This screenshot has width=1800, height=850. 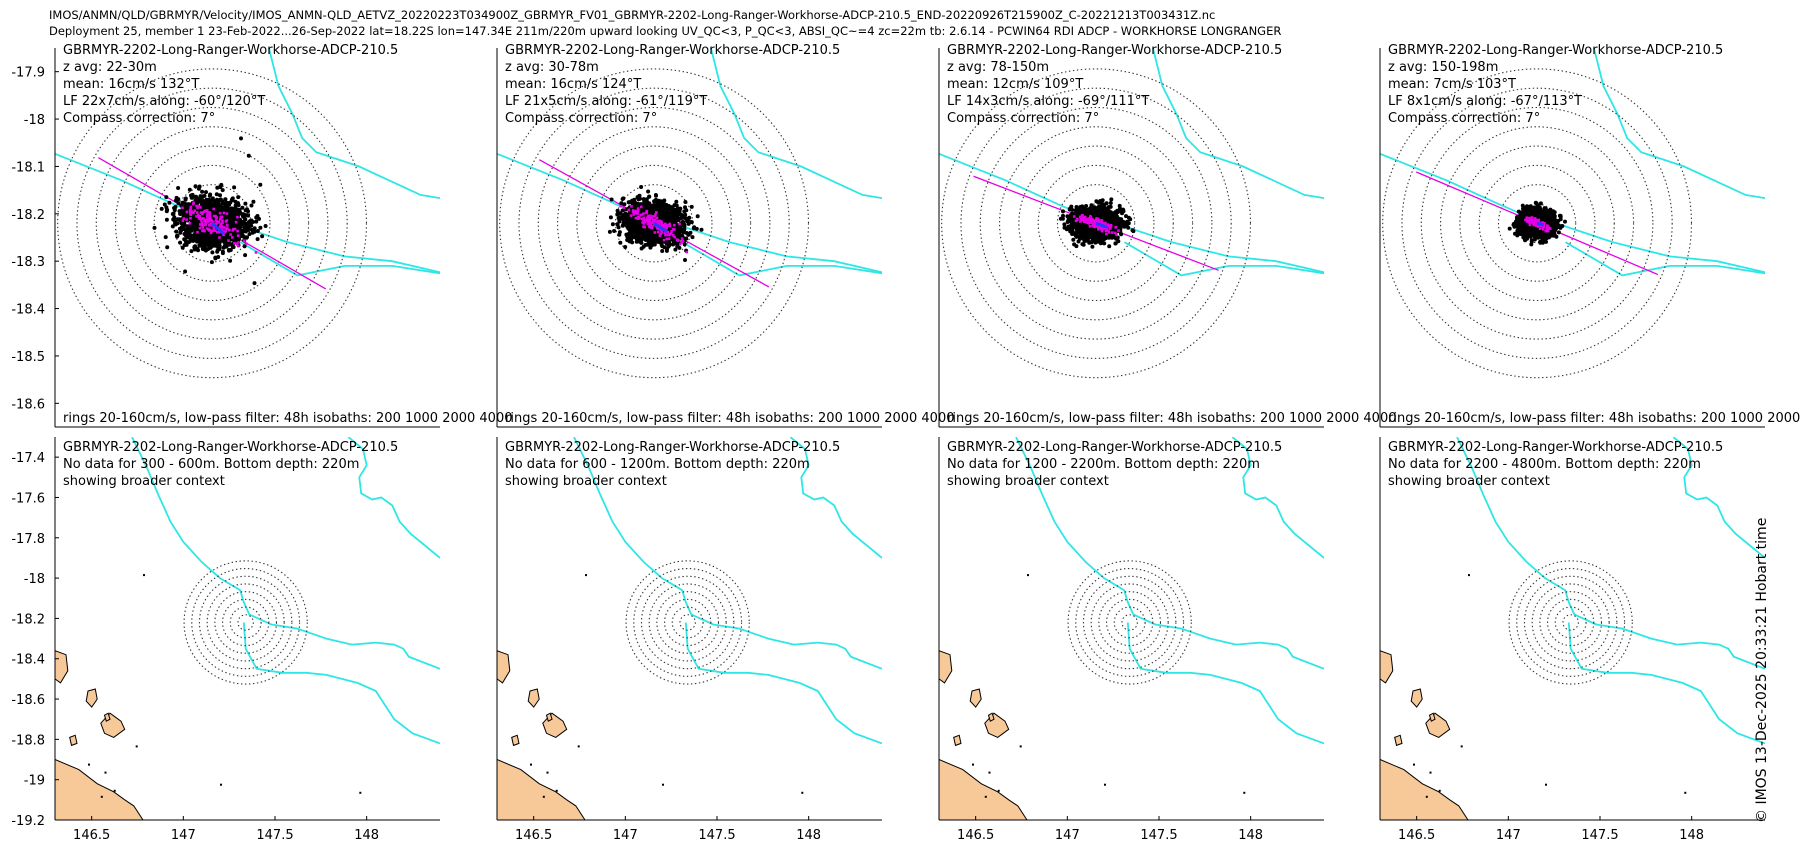 I want to click on y-tick-label: -18.4, so click(x=28, y=310).